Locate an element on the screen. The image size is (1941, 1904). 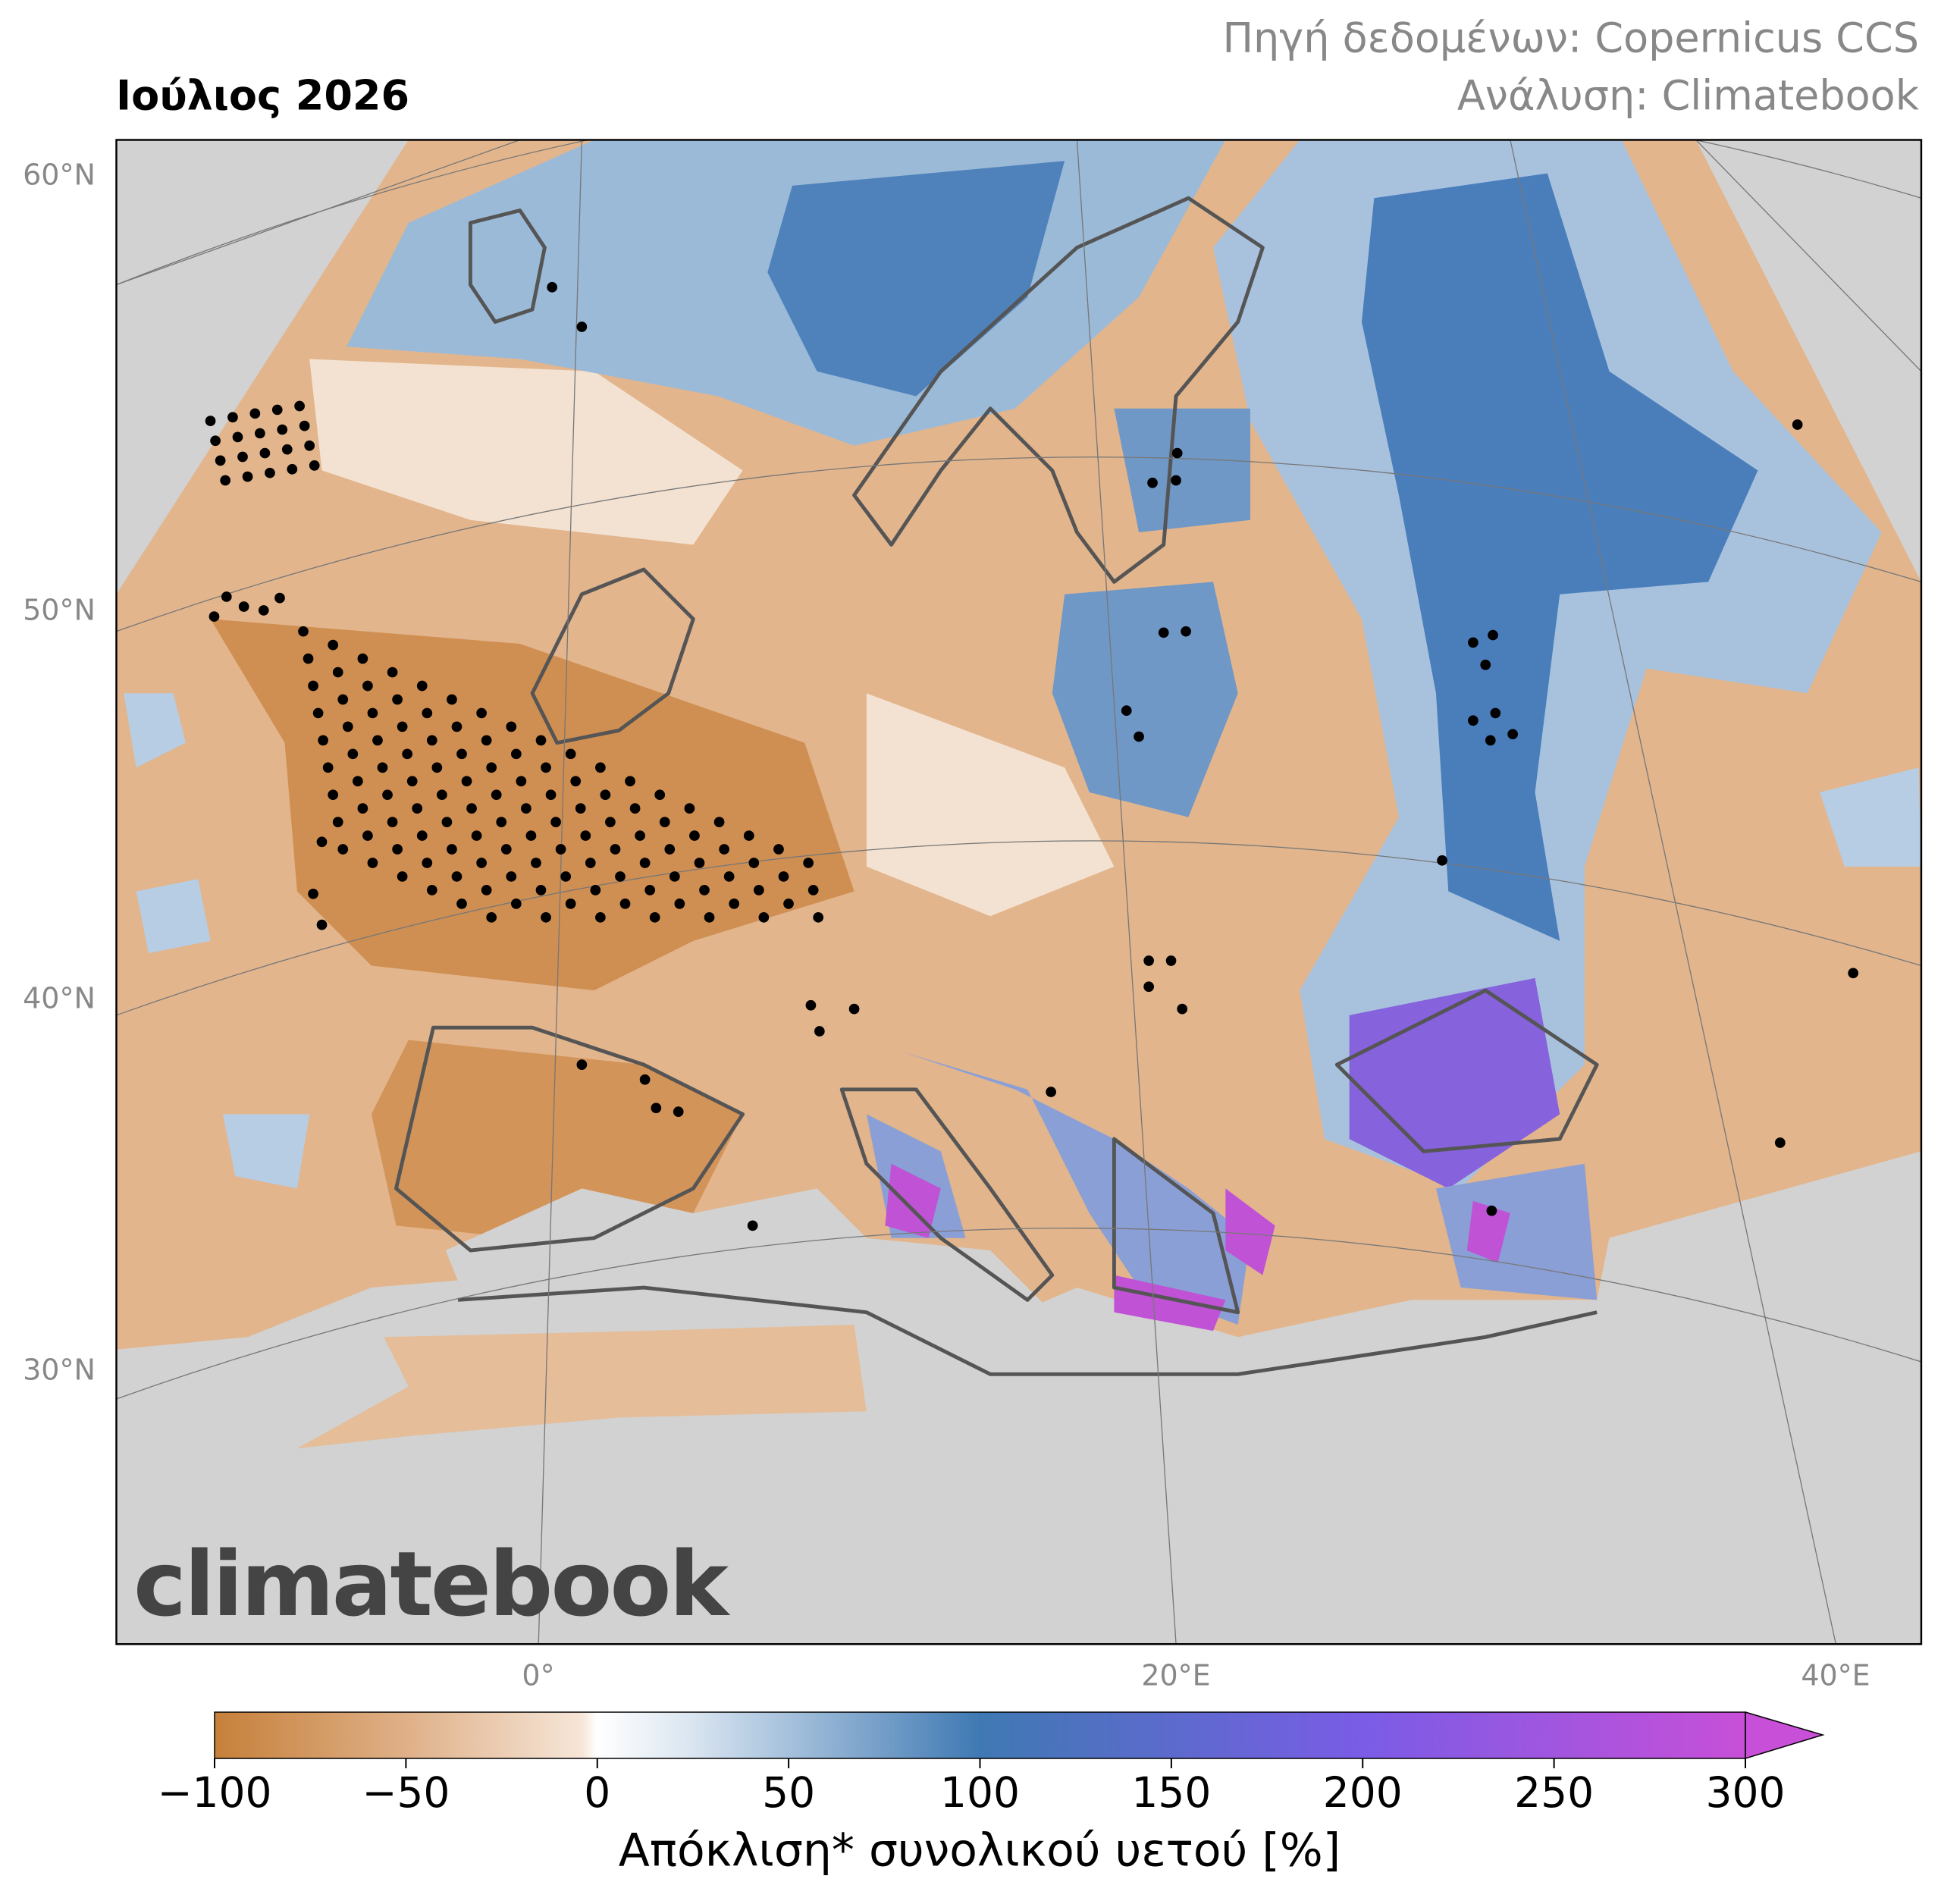
light-areas is located at coordinates (712, 638).